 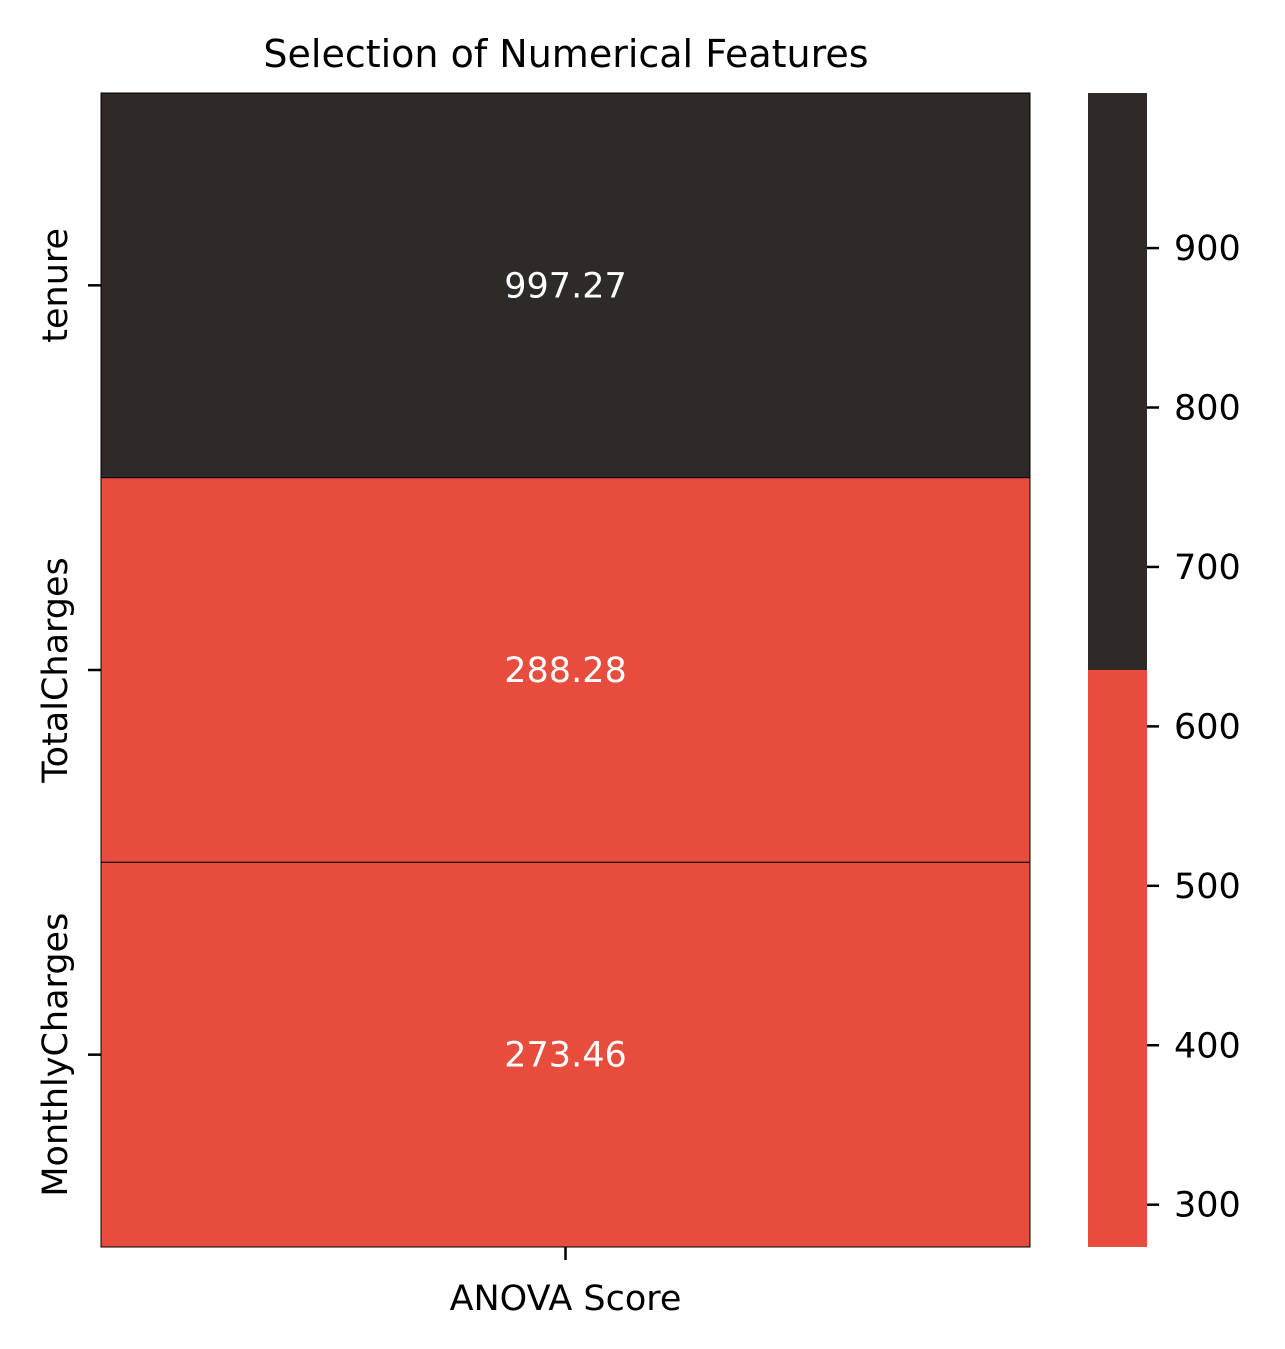 What do you see at coordinates (1207, 409) in the screenshot?
I see `colorbar-tick-label: 800` at bounding box center [1207, 409].